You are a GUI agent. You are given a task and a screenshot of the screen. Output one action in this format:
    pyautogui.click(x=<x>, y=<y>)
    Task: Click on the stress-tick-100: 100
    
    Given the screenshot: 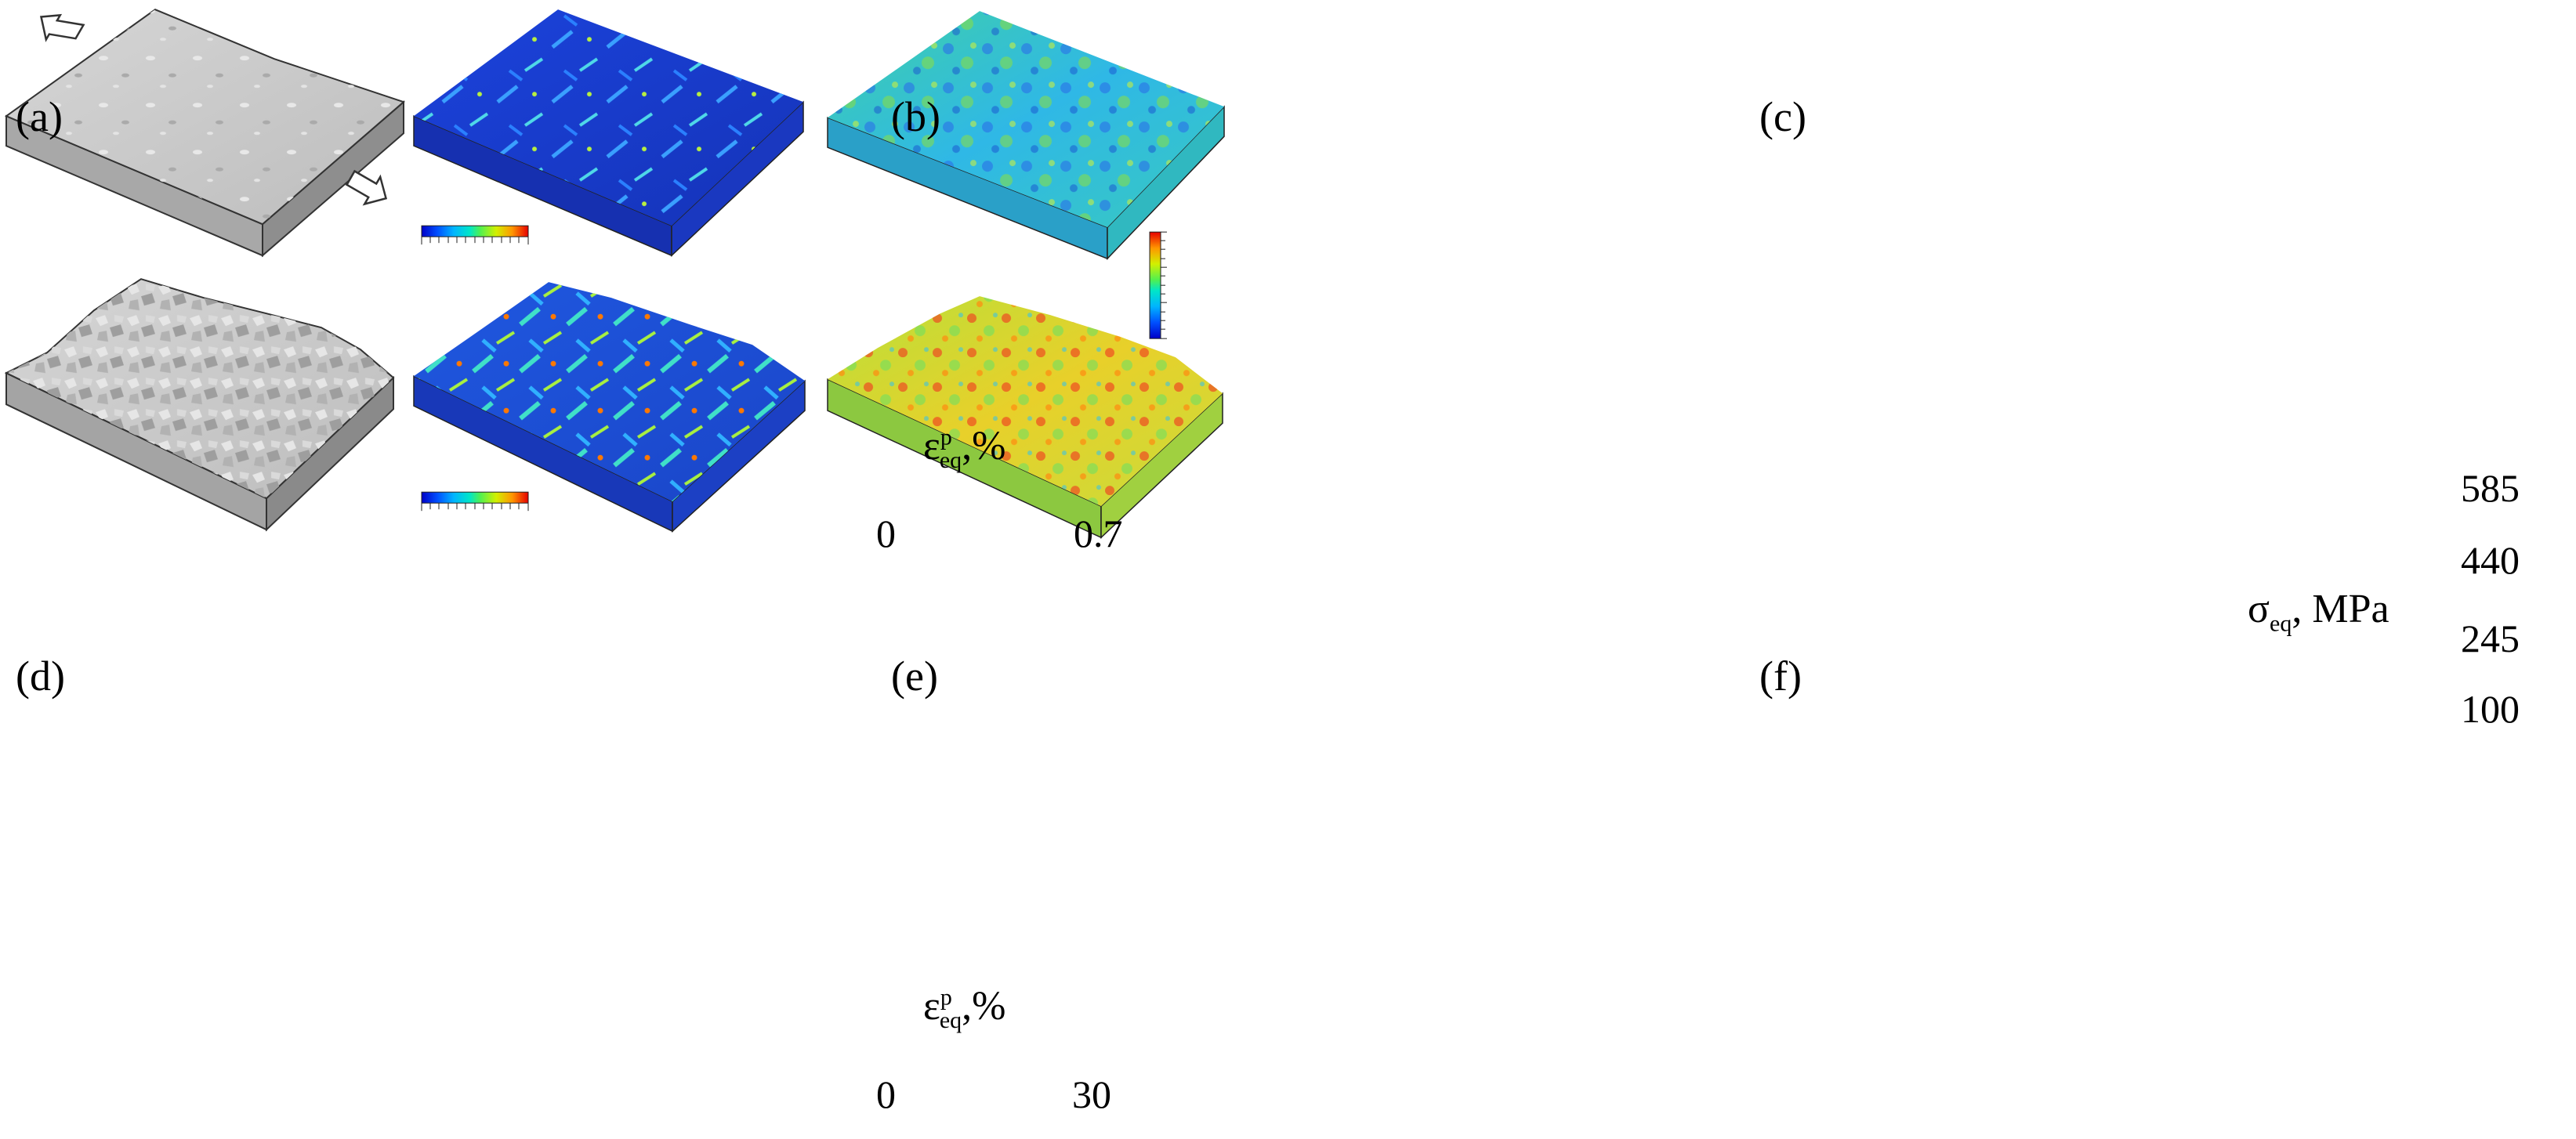 What is the action you would take?
    pyautogui.click(x=2490, y=709)
    